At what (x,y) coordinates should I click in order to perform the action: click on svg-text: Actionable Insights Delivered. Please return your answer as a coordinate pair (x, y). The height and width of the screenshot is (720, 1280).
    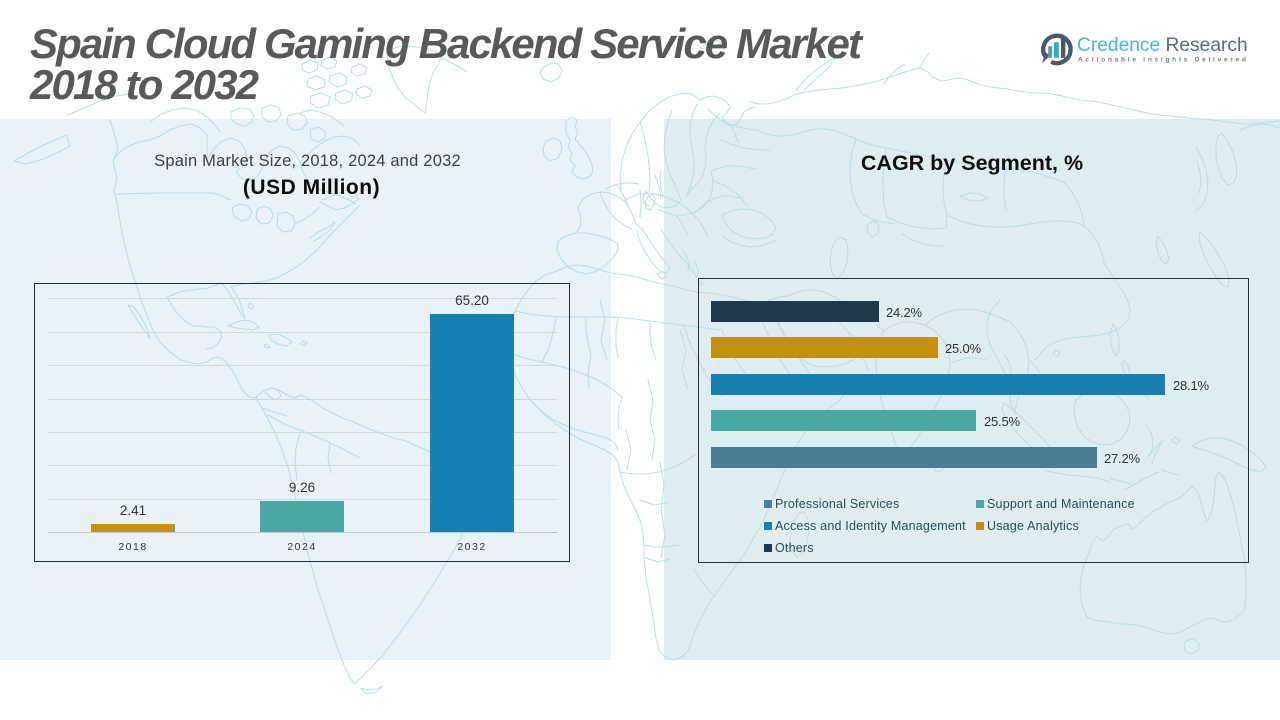
    Looking at the image, I should click on (1163, 60).